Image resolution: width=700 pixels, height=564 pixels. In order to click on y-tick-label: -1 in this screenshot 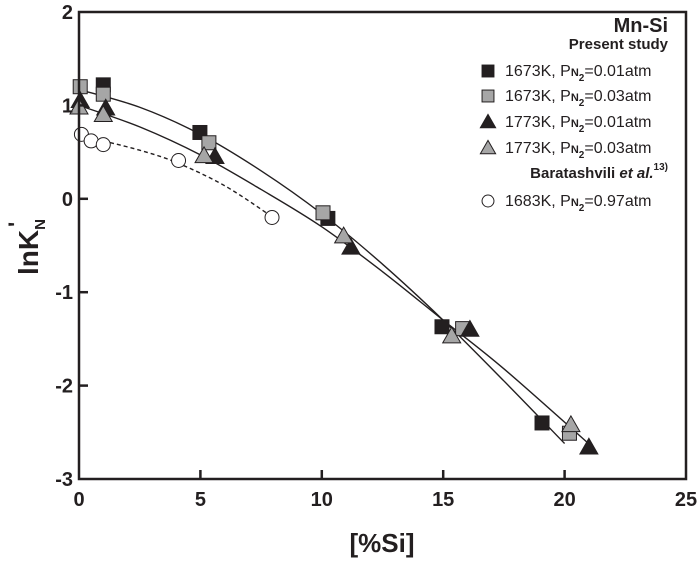, I will do `click(64, 293)`.